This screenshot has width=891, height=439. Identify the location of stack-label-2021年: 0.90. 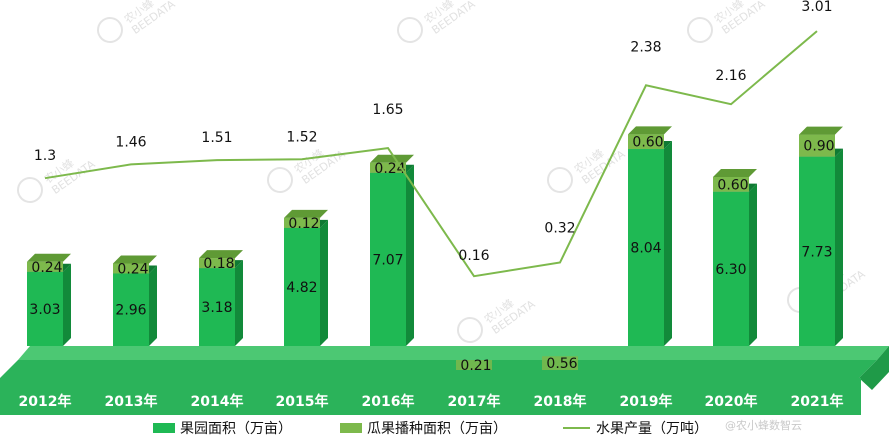
(818, 147).